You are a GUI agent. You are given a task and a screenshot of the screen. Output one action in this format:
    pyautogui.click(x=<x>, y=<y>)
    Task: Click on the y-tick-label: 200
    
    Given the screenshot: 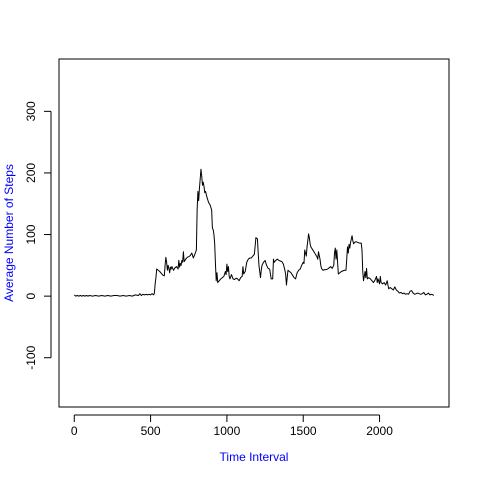 What is the action you would take?
    pyautogui.click(x=31, y=173)
    